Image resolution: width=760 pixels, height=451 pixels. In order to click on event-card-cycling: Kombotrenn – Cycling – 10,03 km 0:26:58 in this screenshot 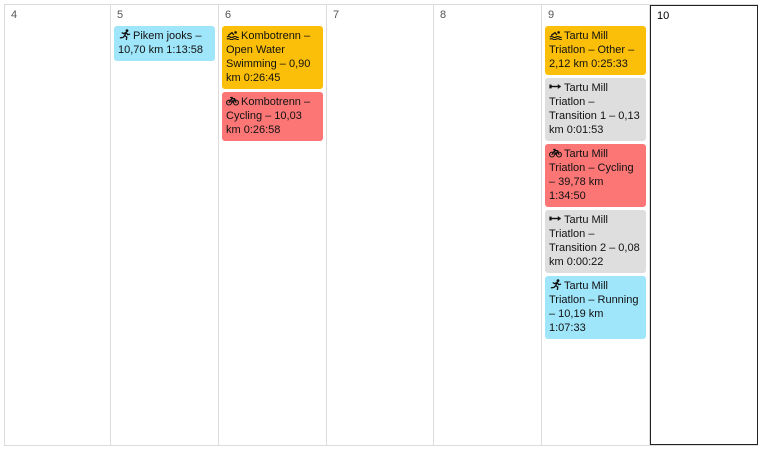, I will do `click(272, 116)`.